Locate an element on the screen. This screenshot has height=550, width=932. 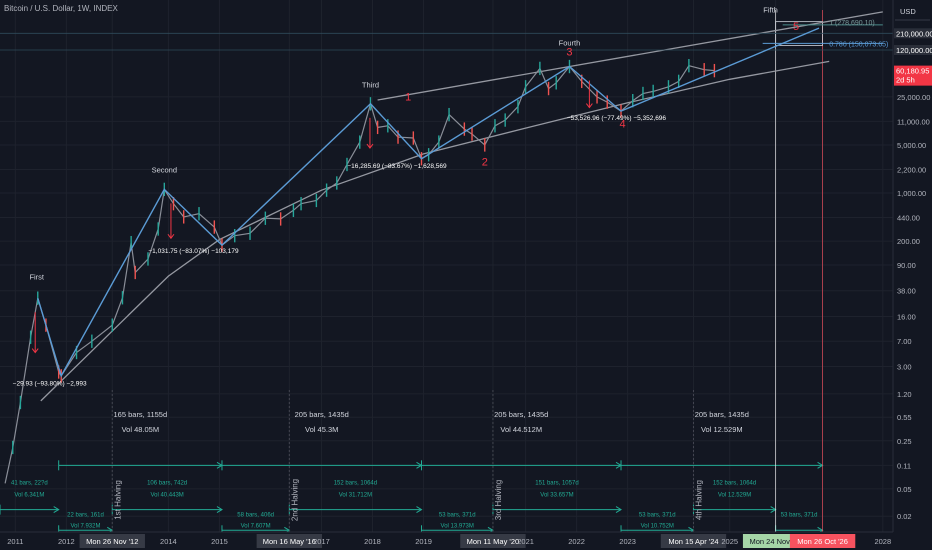
elliott-label: 2 is located at coordinates (485, 163).